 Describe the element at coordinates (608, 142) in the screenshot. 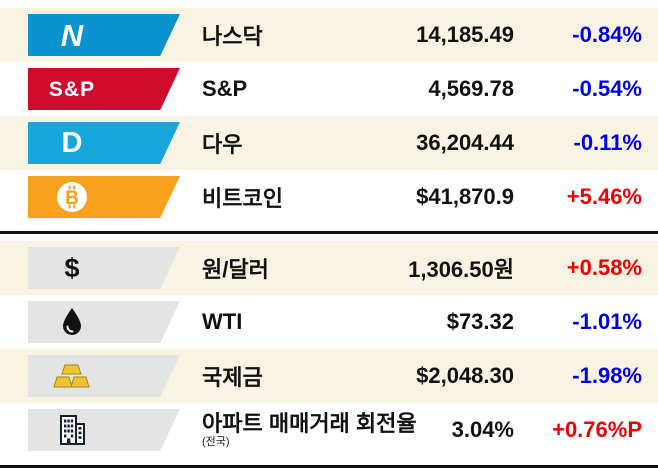

I see `market-change: -0.11%` at that location.